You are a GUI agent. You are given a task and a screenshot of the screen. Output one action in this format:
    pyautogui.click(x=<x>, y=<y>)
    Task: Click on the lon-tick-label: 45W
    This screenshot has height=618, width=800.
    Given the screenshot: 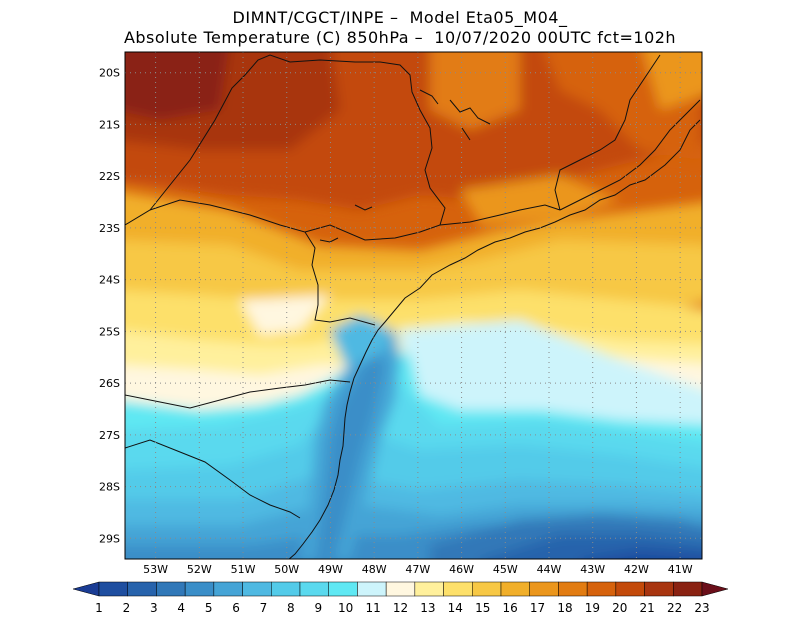 What is the action you would take?
    pyautogui.click(x=505, y=569)
    